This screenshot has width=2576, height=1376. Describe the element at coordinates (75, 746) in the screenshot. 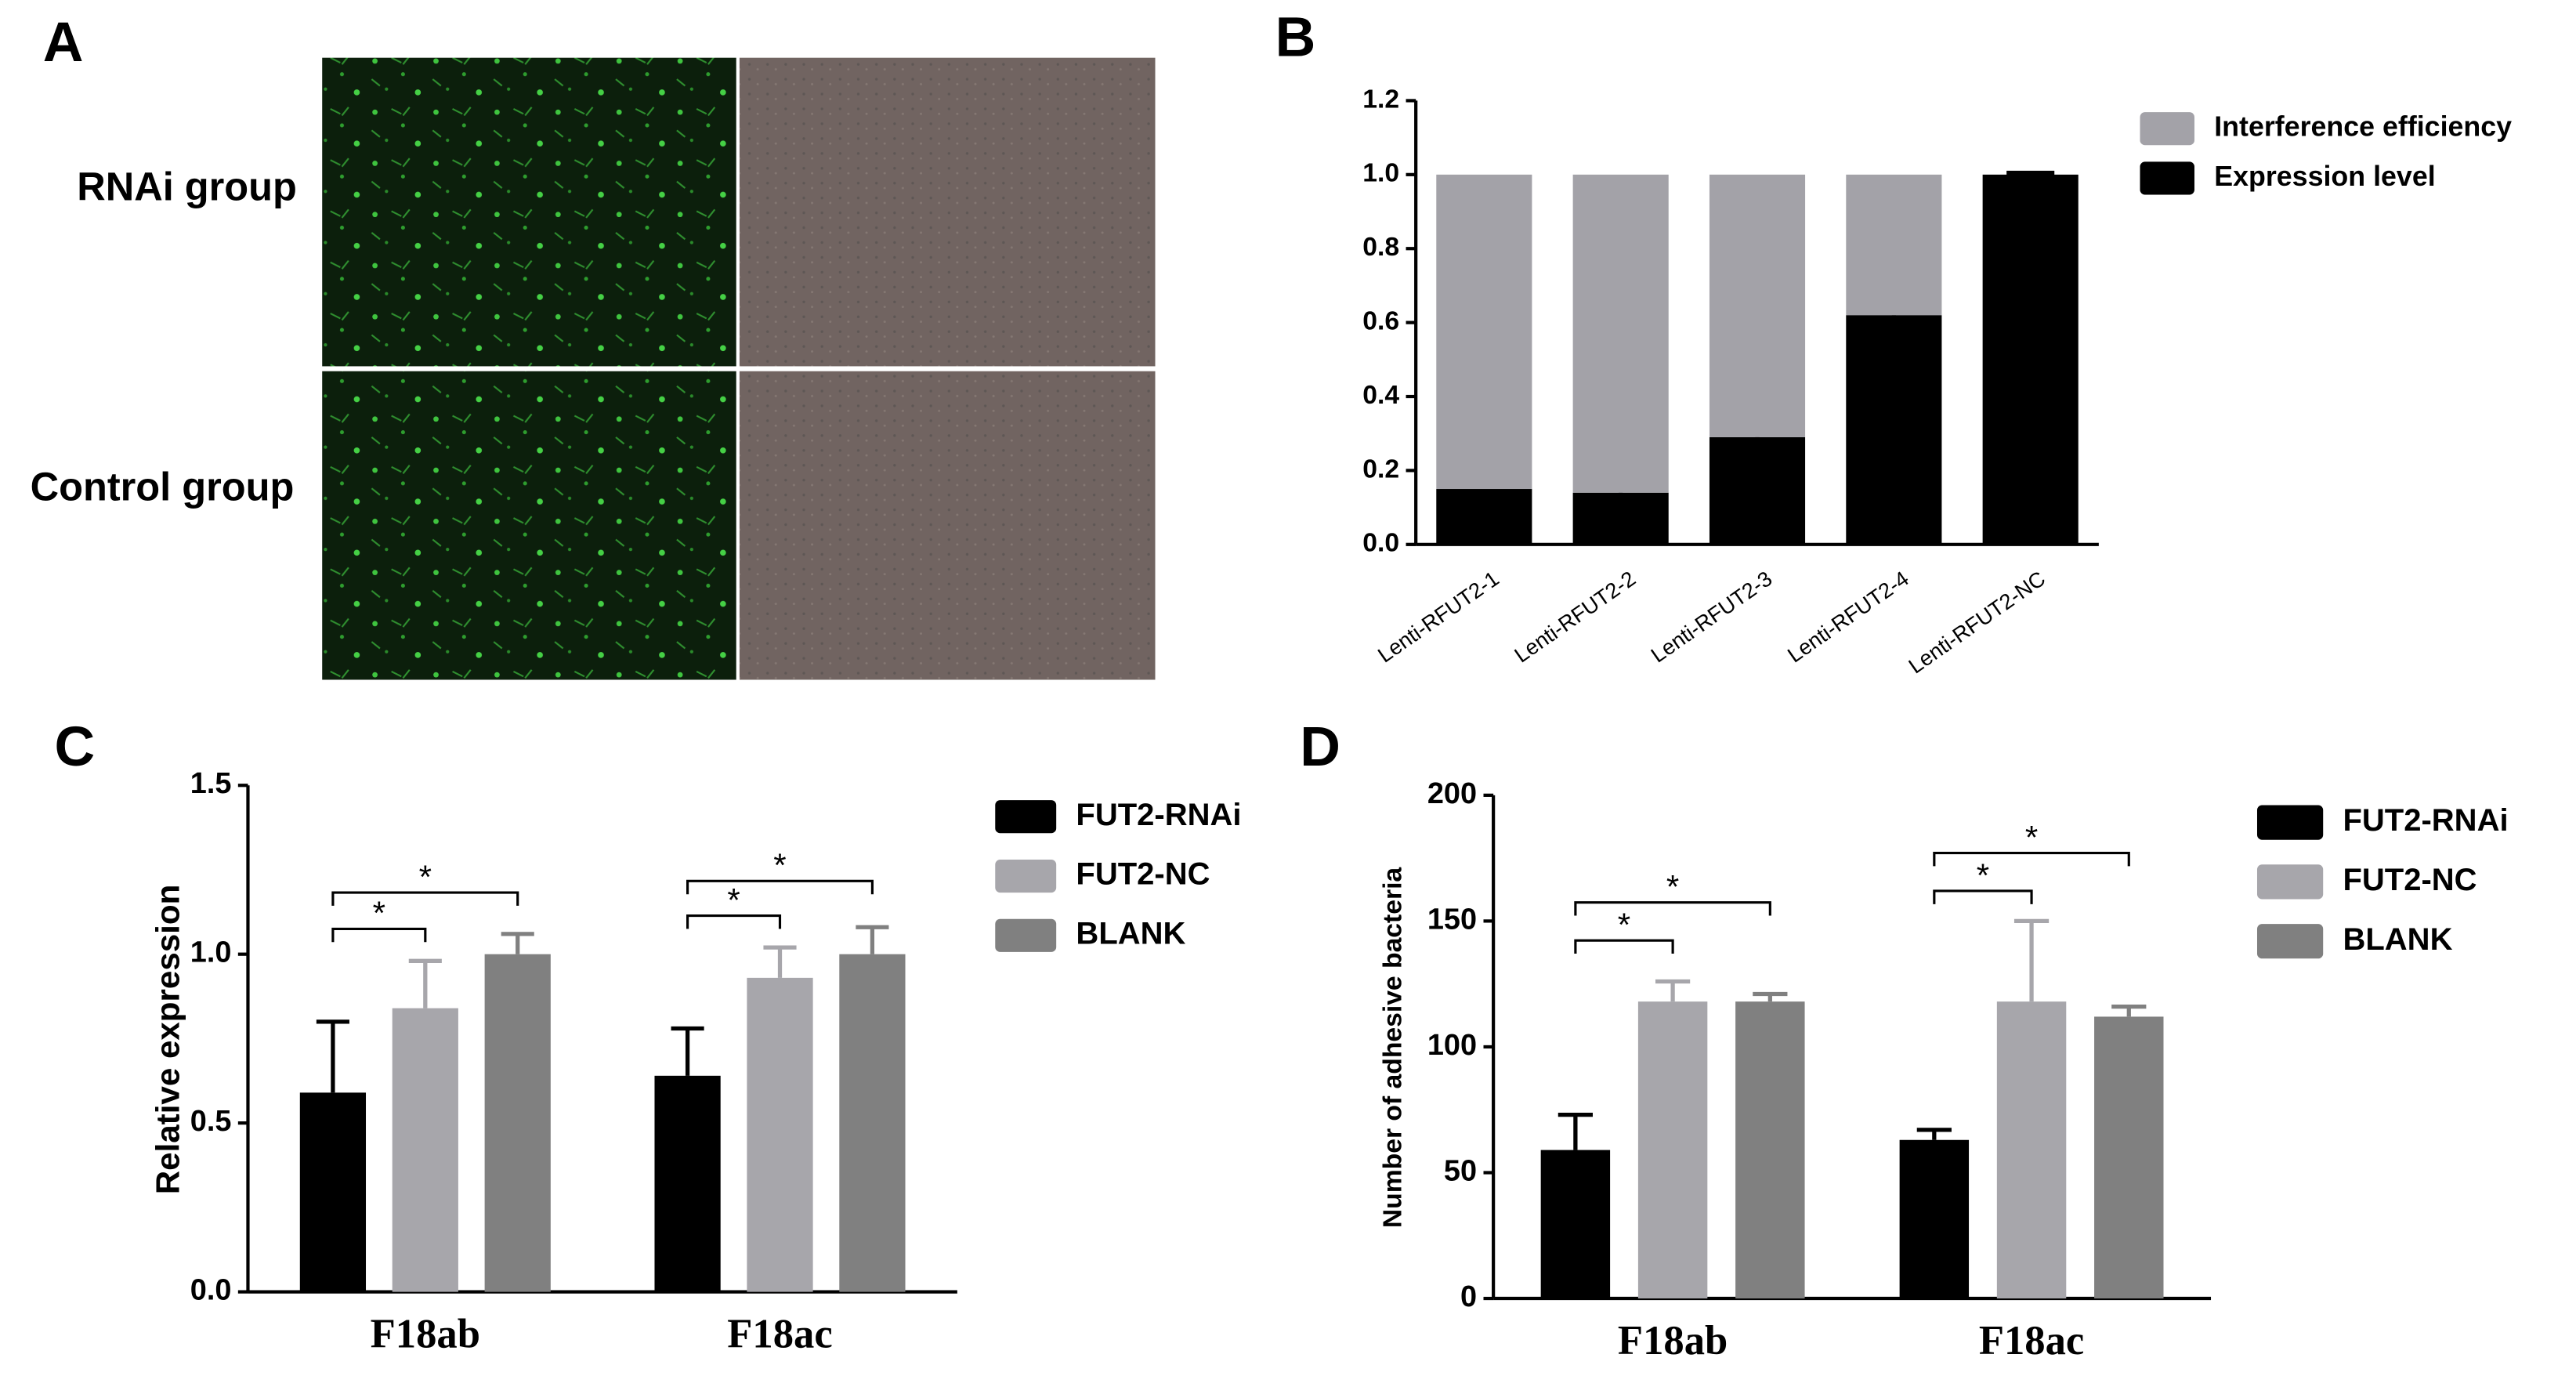

I see `panel-label: C` at that location.